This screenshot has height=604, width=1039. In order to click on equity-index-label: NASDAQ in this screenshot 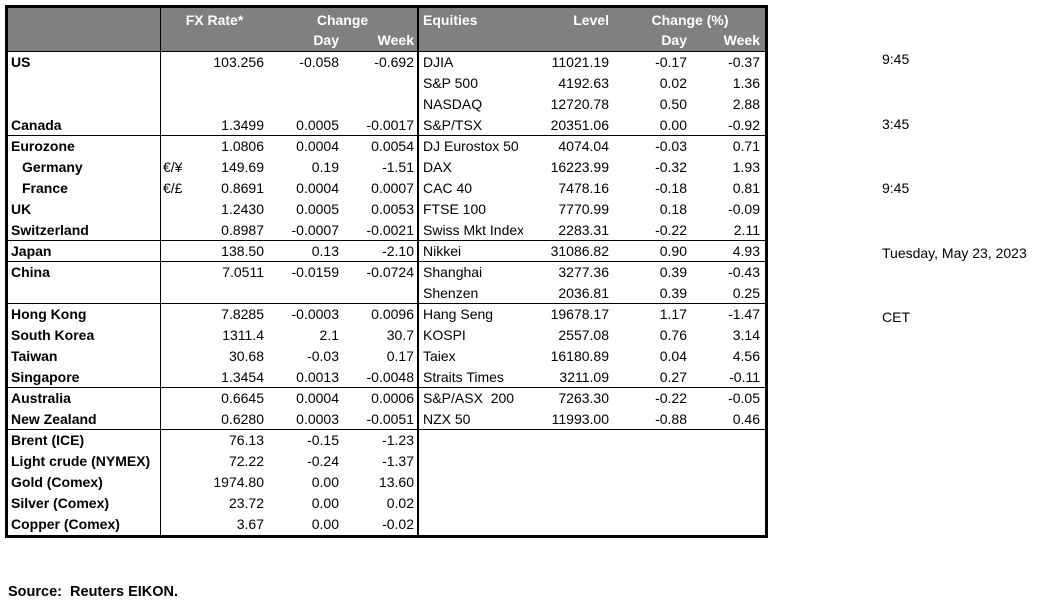, I will do `click(453, 104)`.